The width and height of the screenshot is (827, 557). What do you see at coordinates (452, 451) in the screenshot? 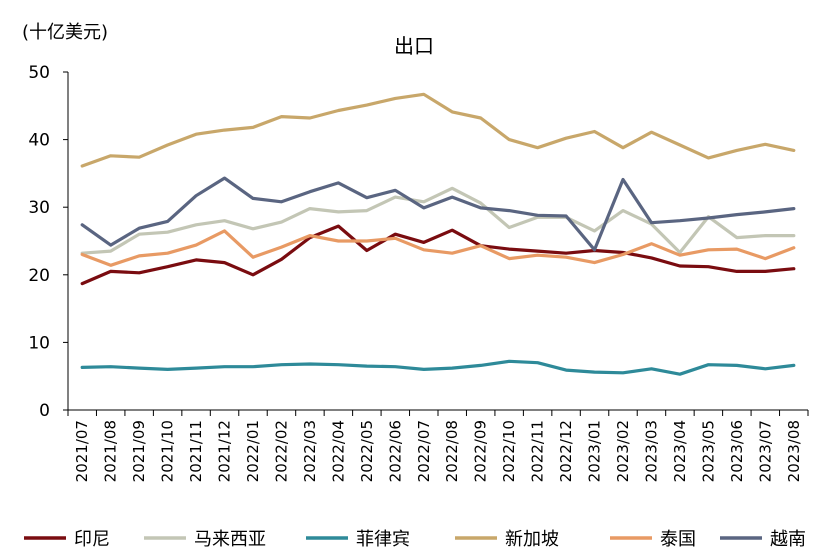
I see `x-tick-label: 2022/08` at bounding box center [452, 451].